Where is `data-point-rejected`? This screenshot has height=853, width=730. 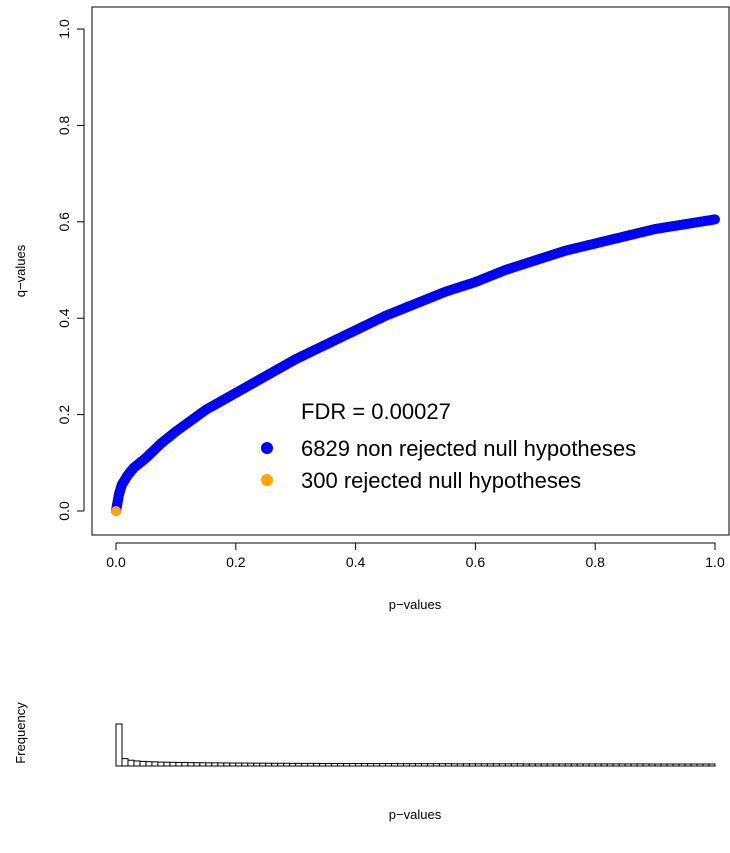
data-point-rejected is located at coordinates (116, 511).